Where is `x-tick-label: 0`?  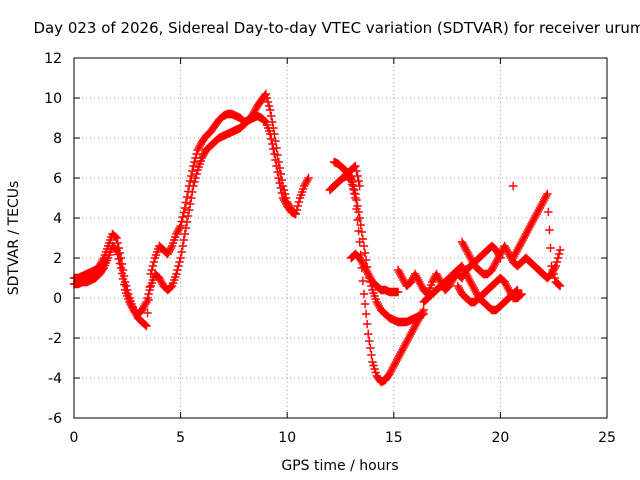
x-tick-label: 0 is located at coordinates (74, 438).